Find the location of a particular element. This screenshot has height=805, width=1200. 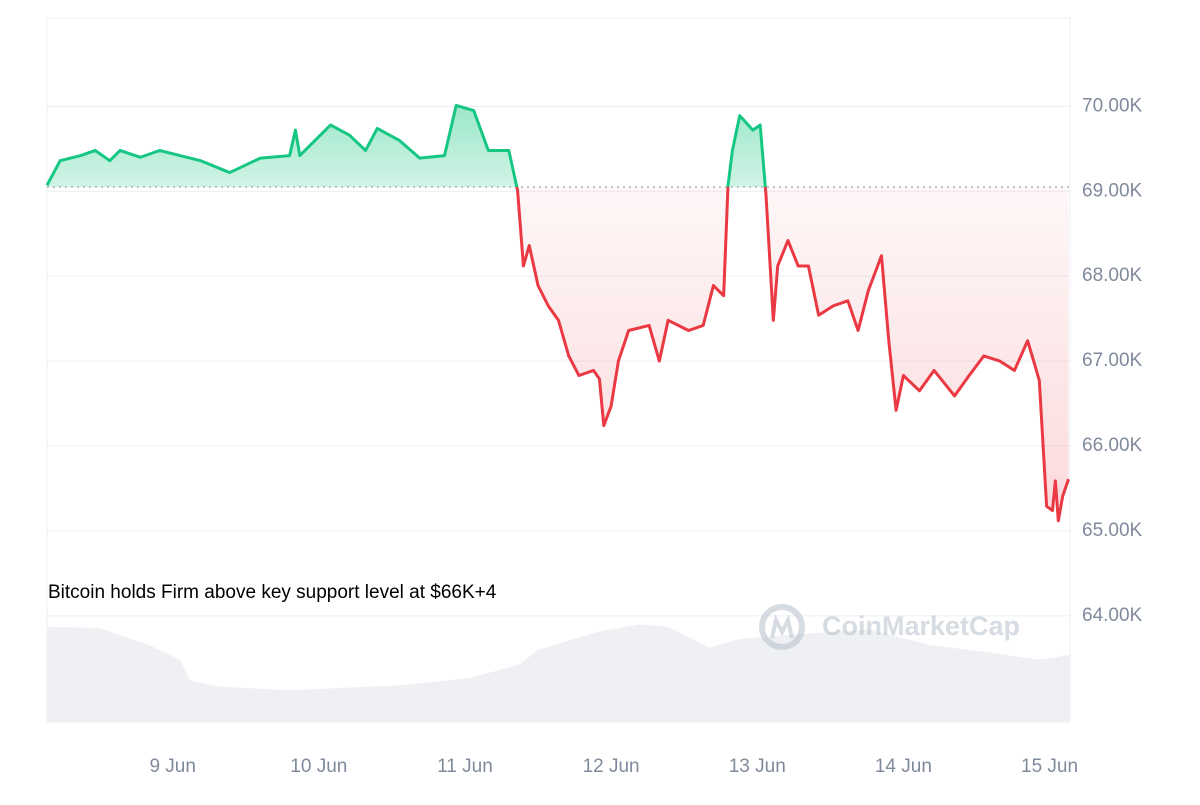

y-tick-label: 70.00K is located at coordinates (1112, 105).